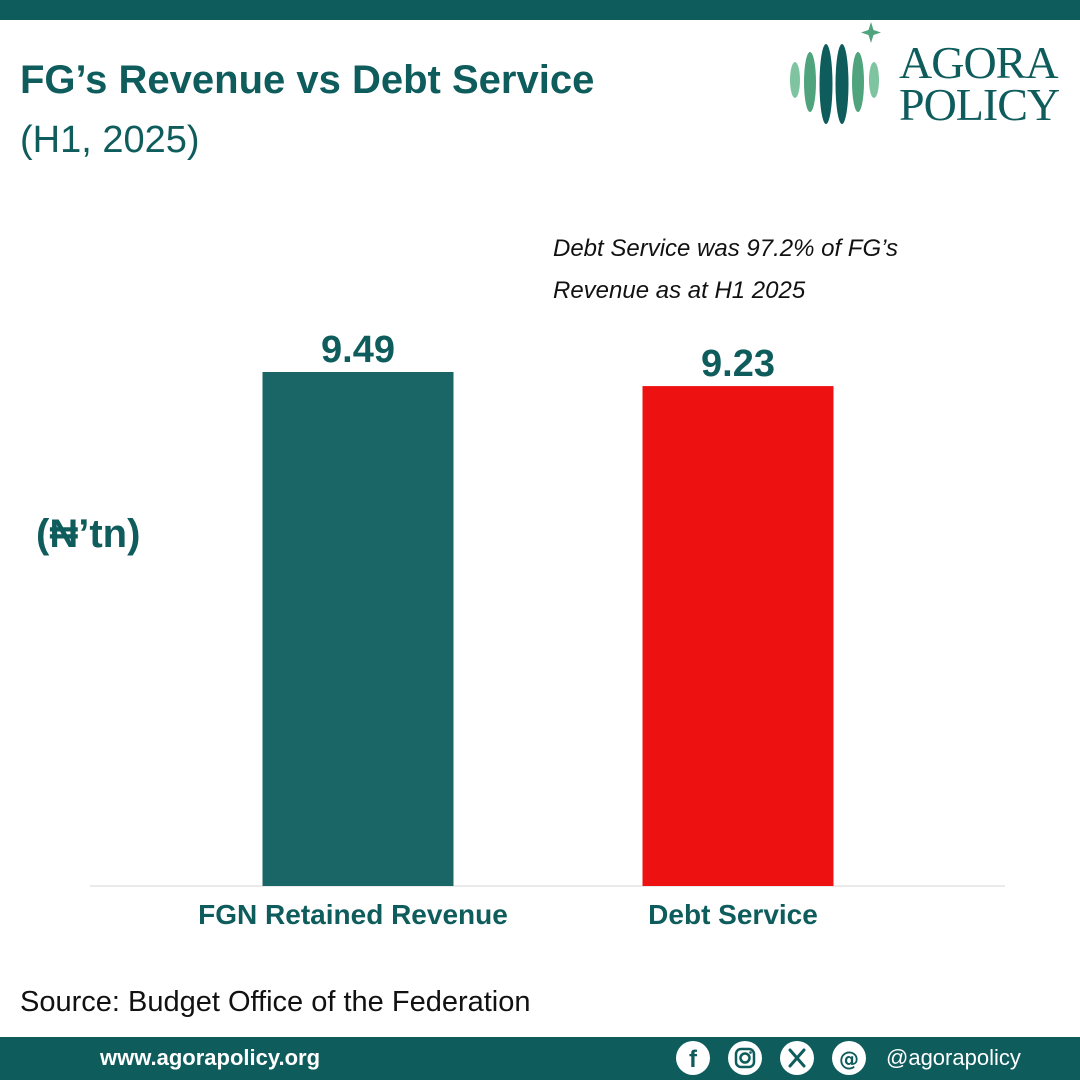 This screenshot has width=1080, height=1080. What do you see at coordinates (540, 10) in the screenshot?
I see `top-banner` at bounding box center [540, 10].